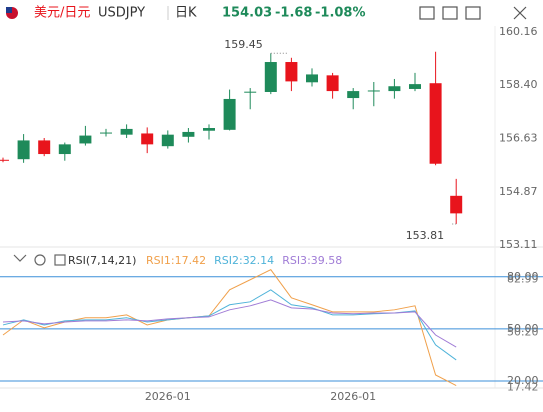 The width and height of the screenshot is (543, 412). What do you see at coordinates (62, 13) in the screenshot?
I see `pair-name: 美元/日元` at bounding box center [62, 13].